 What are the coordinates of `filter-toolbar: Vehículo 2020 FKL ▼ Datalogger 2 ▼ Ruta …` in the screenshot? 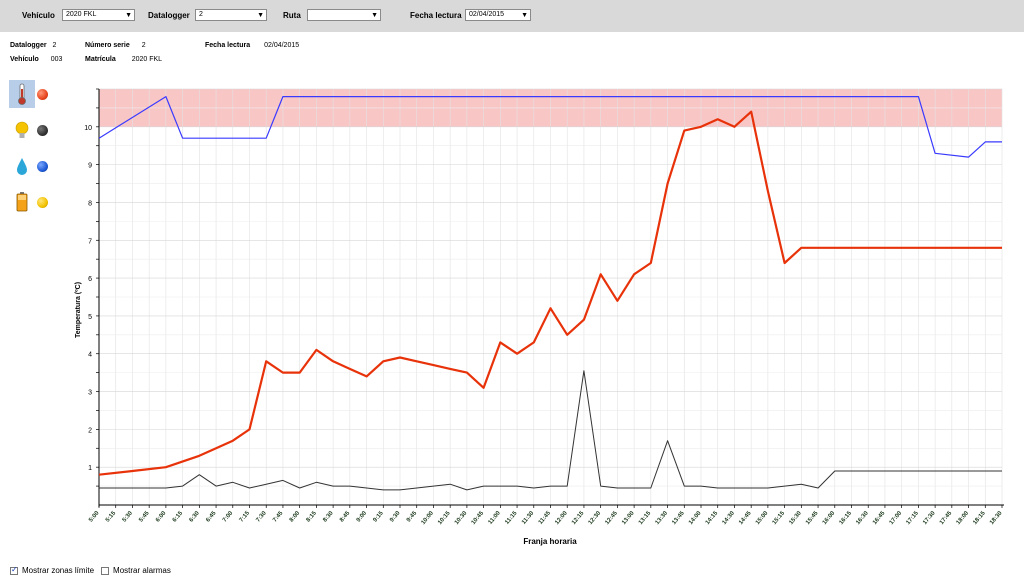 It's located at (512, 16).